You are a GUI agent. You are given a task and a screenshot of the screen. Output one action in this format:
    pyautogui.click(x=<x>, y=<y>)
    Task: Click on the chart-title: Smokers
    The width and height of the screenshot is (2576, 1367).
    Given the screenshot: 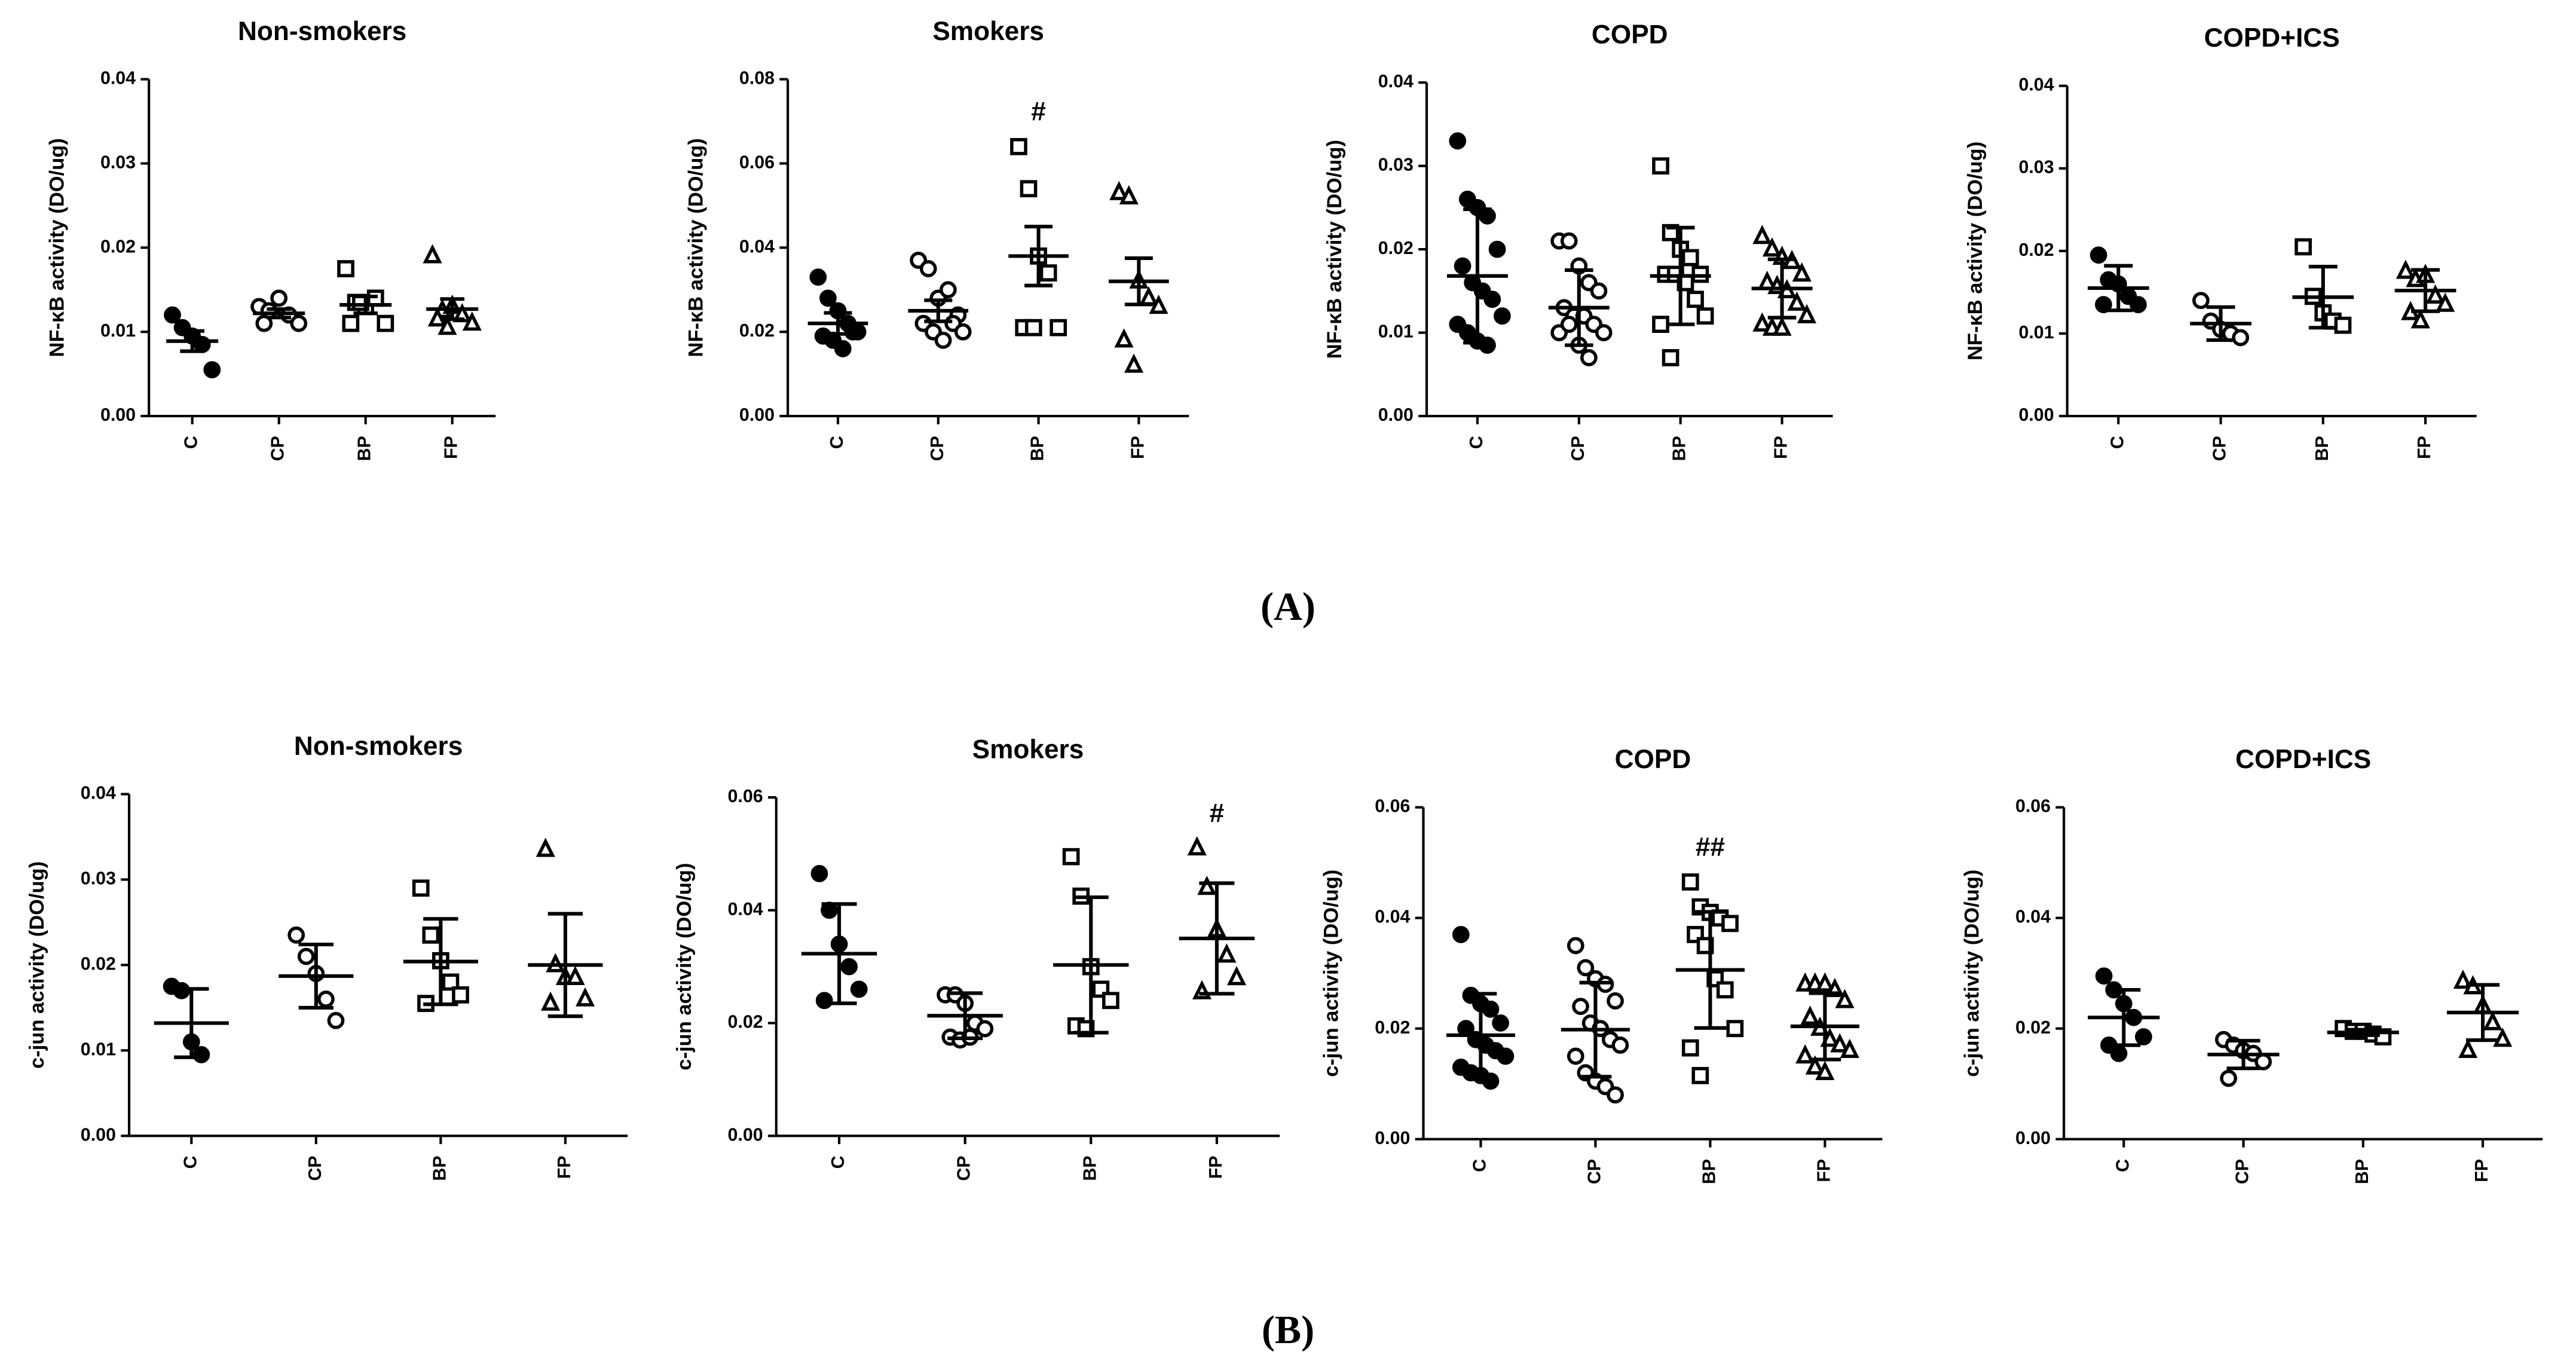 What is the action you would take?
    pyautogui.click(x=988, y=32)
    